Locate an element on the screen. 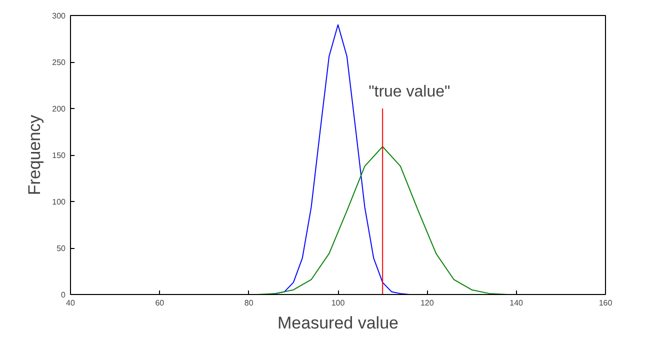 The height and width of the screenshot is (340, 650). x-tick-label: 80 is located at coordinates (249, 303).